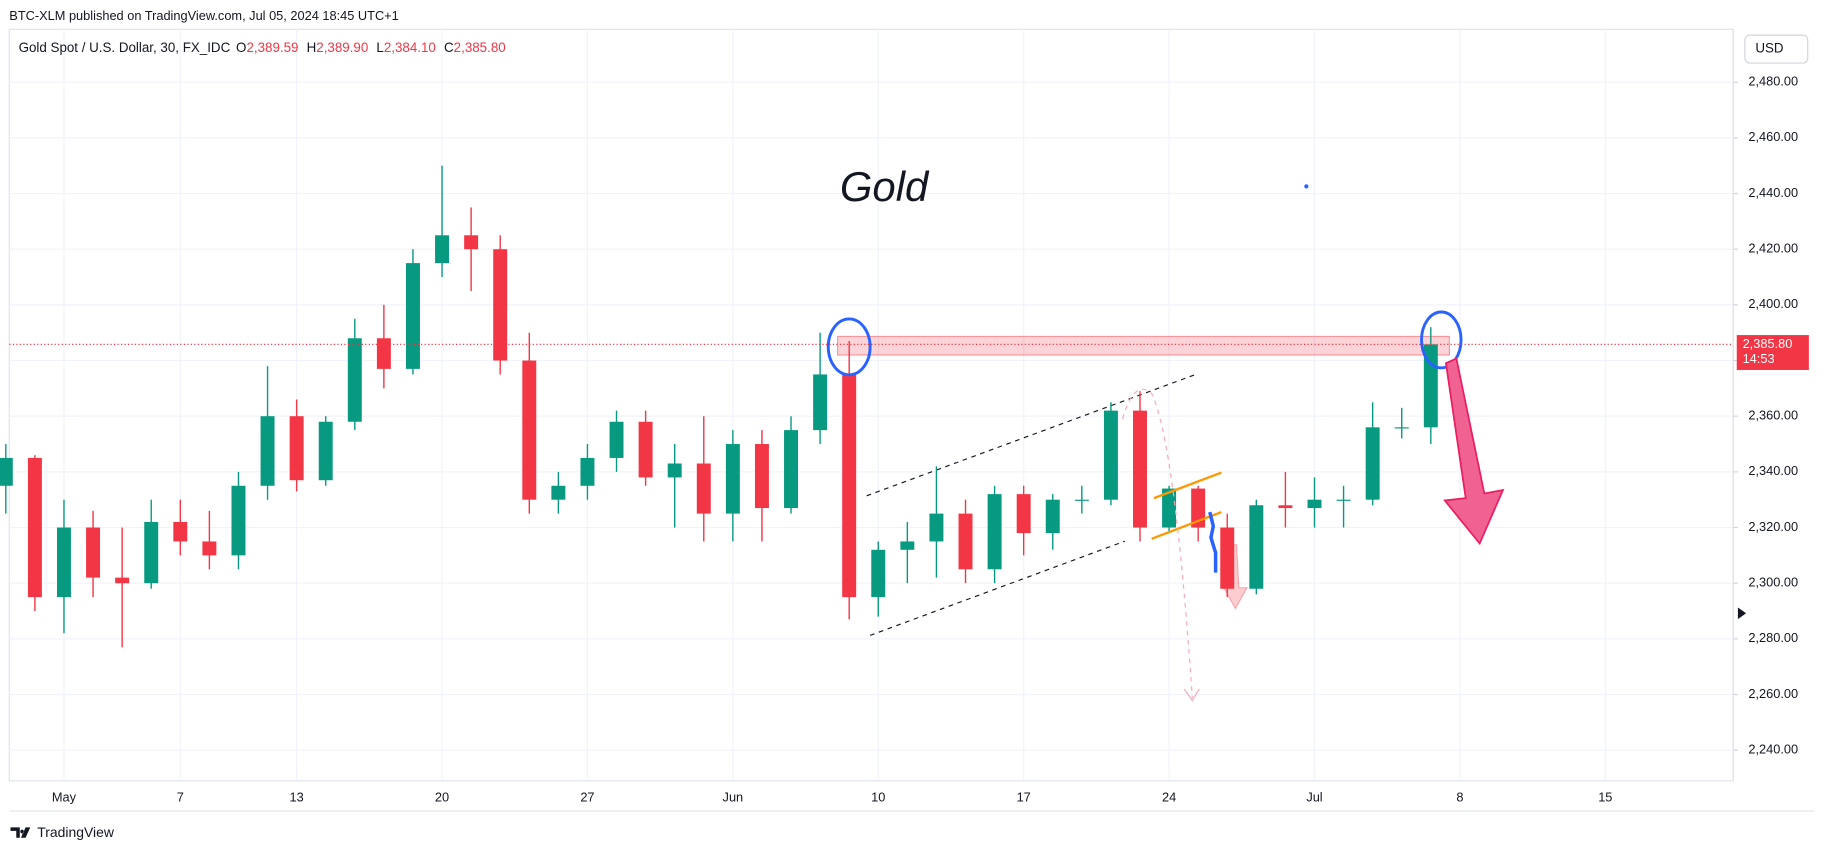 This screenshot has height=852, width=1824. What do you see at coordinates (449, 46) in the screenshot?
I see `ohlc-key: C` at bounding box center [449, 46].